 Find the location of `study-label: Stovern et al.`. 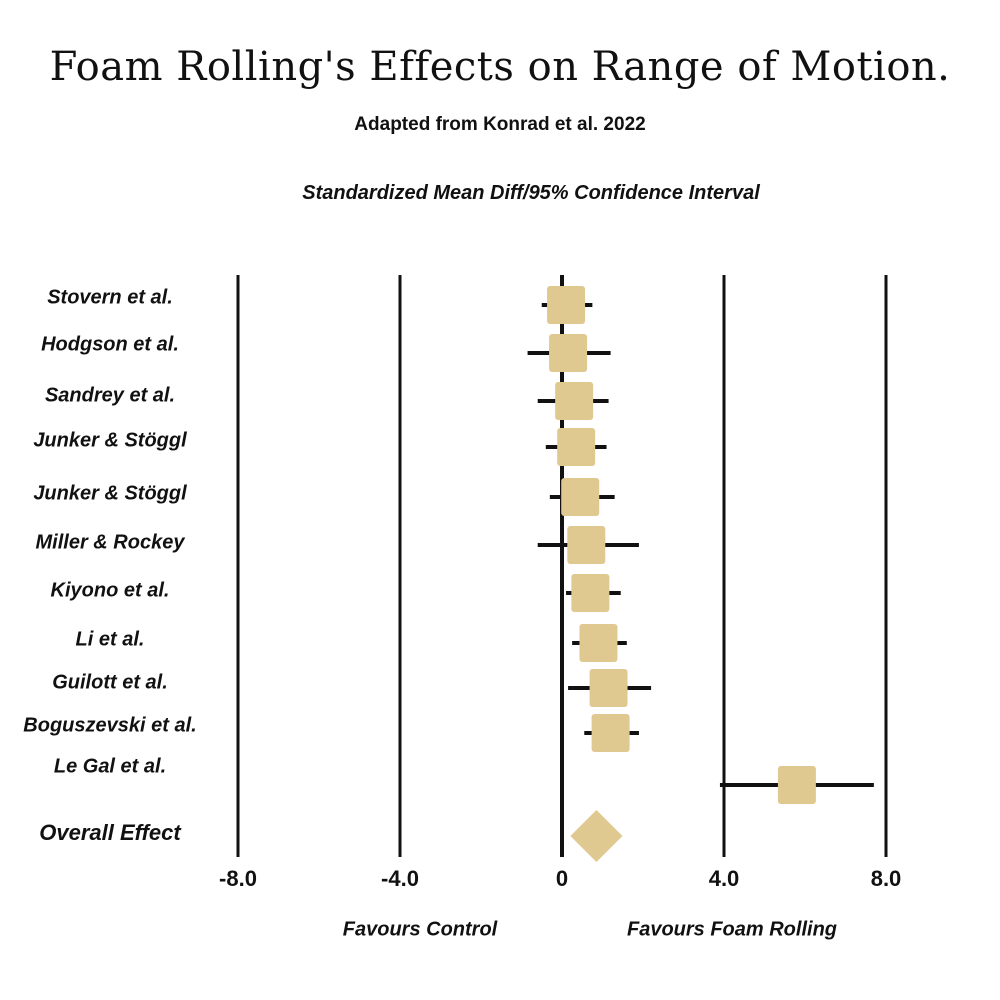

study-label: Stovern et al. is located at coordinates (110, 297).